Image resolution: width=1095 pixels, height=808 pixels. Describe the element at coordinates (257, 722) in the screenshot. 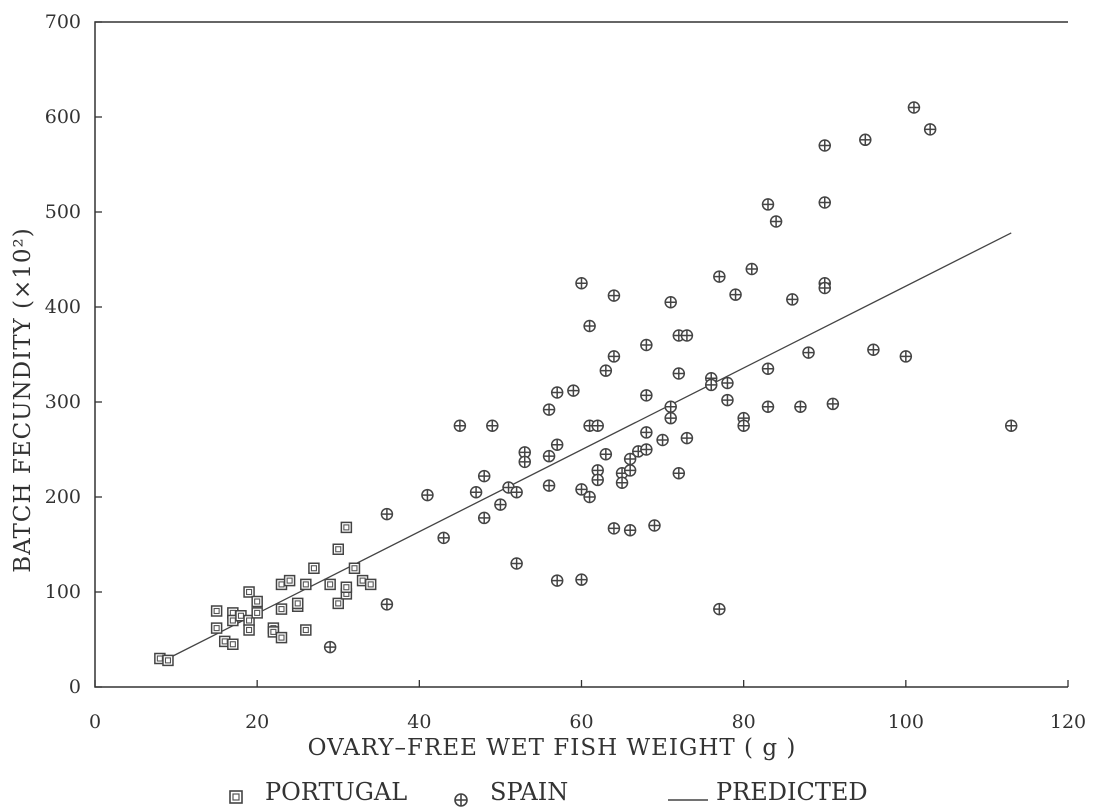

I see `x-tick-label: 20` at that location.